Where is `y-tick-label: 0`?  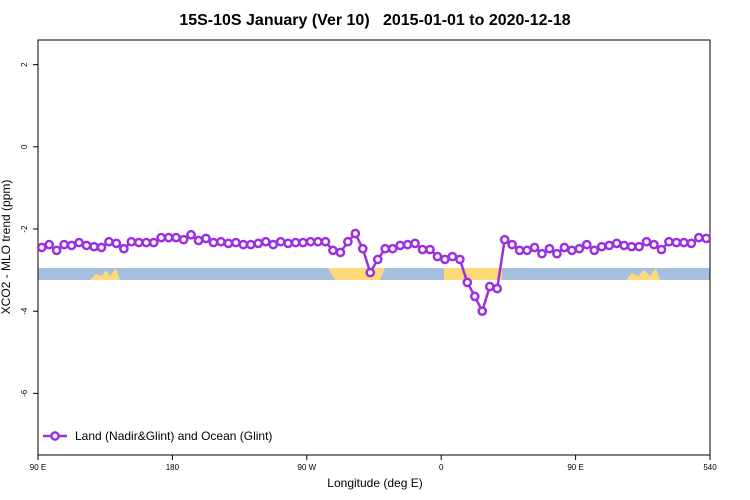 y-tick-label: 0 is located at coordinates (24, 146).